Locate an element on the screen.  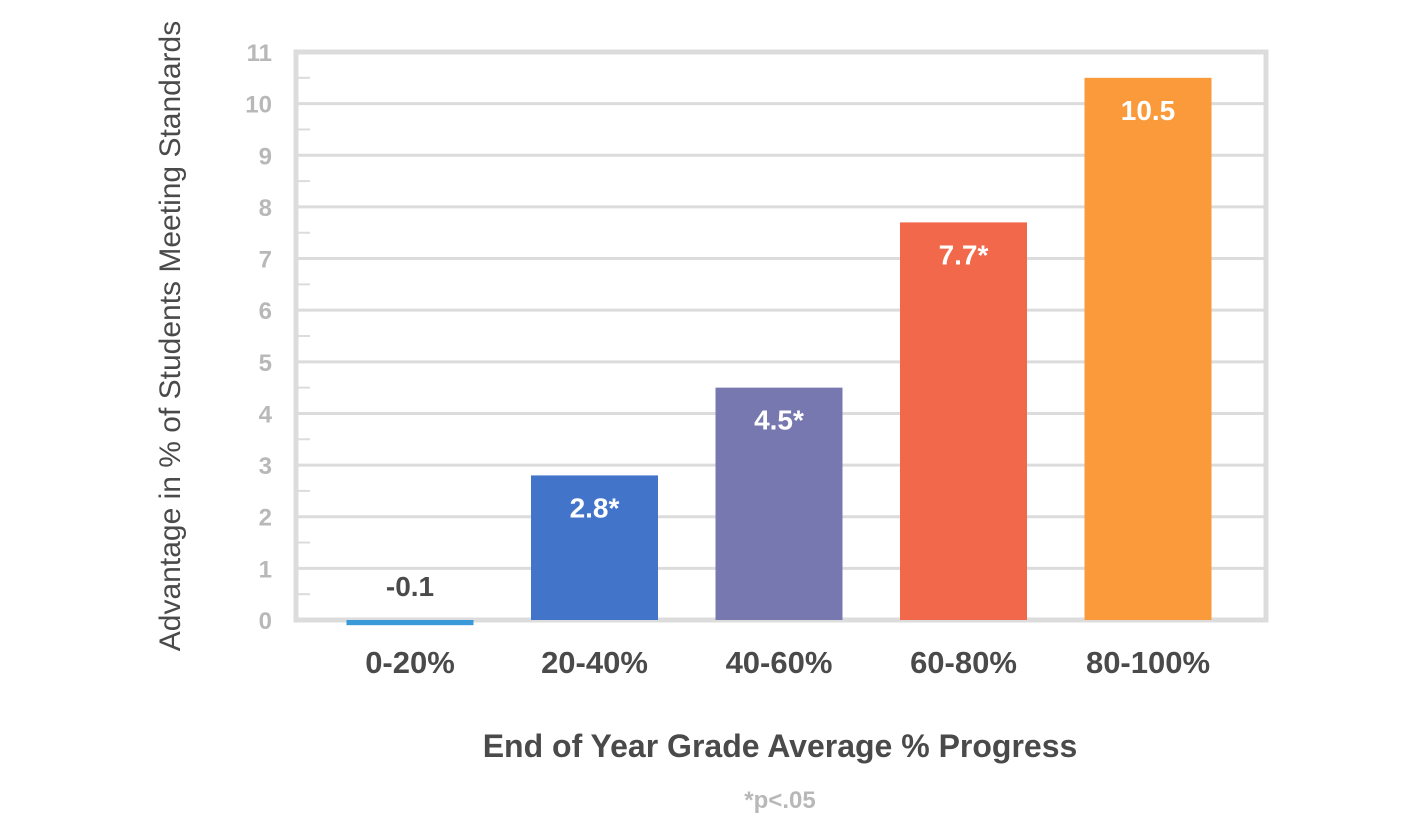
y-tick-label: 10 is located at coordinates (258, 105).